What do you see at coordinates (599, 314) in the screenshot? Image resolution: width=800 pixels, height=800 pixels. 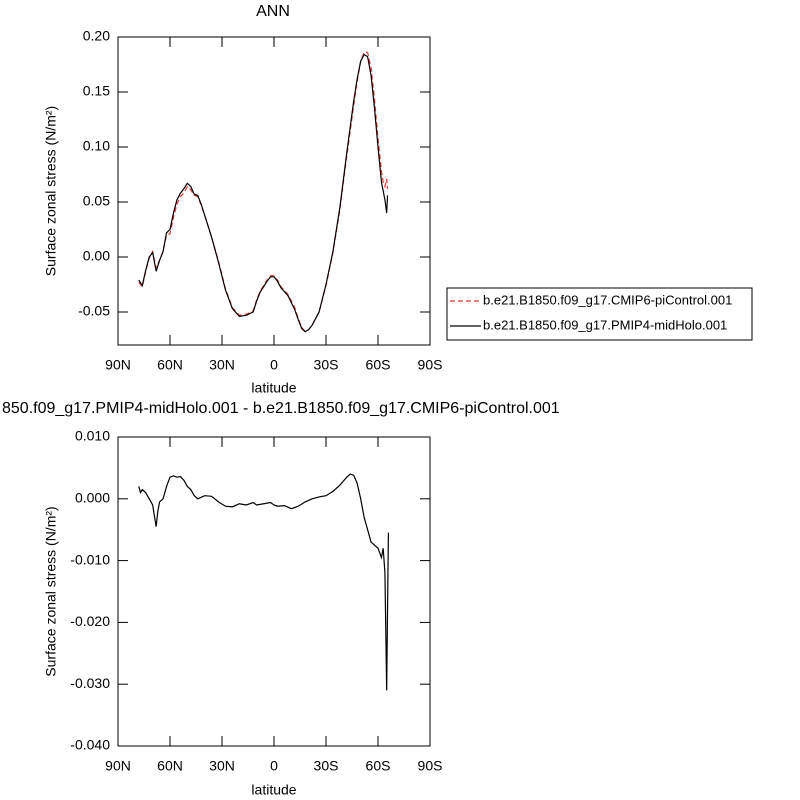 I see `legend-box` at bounding box center [599, 314].